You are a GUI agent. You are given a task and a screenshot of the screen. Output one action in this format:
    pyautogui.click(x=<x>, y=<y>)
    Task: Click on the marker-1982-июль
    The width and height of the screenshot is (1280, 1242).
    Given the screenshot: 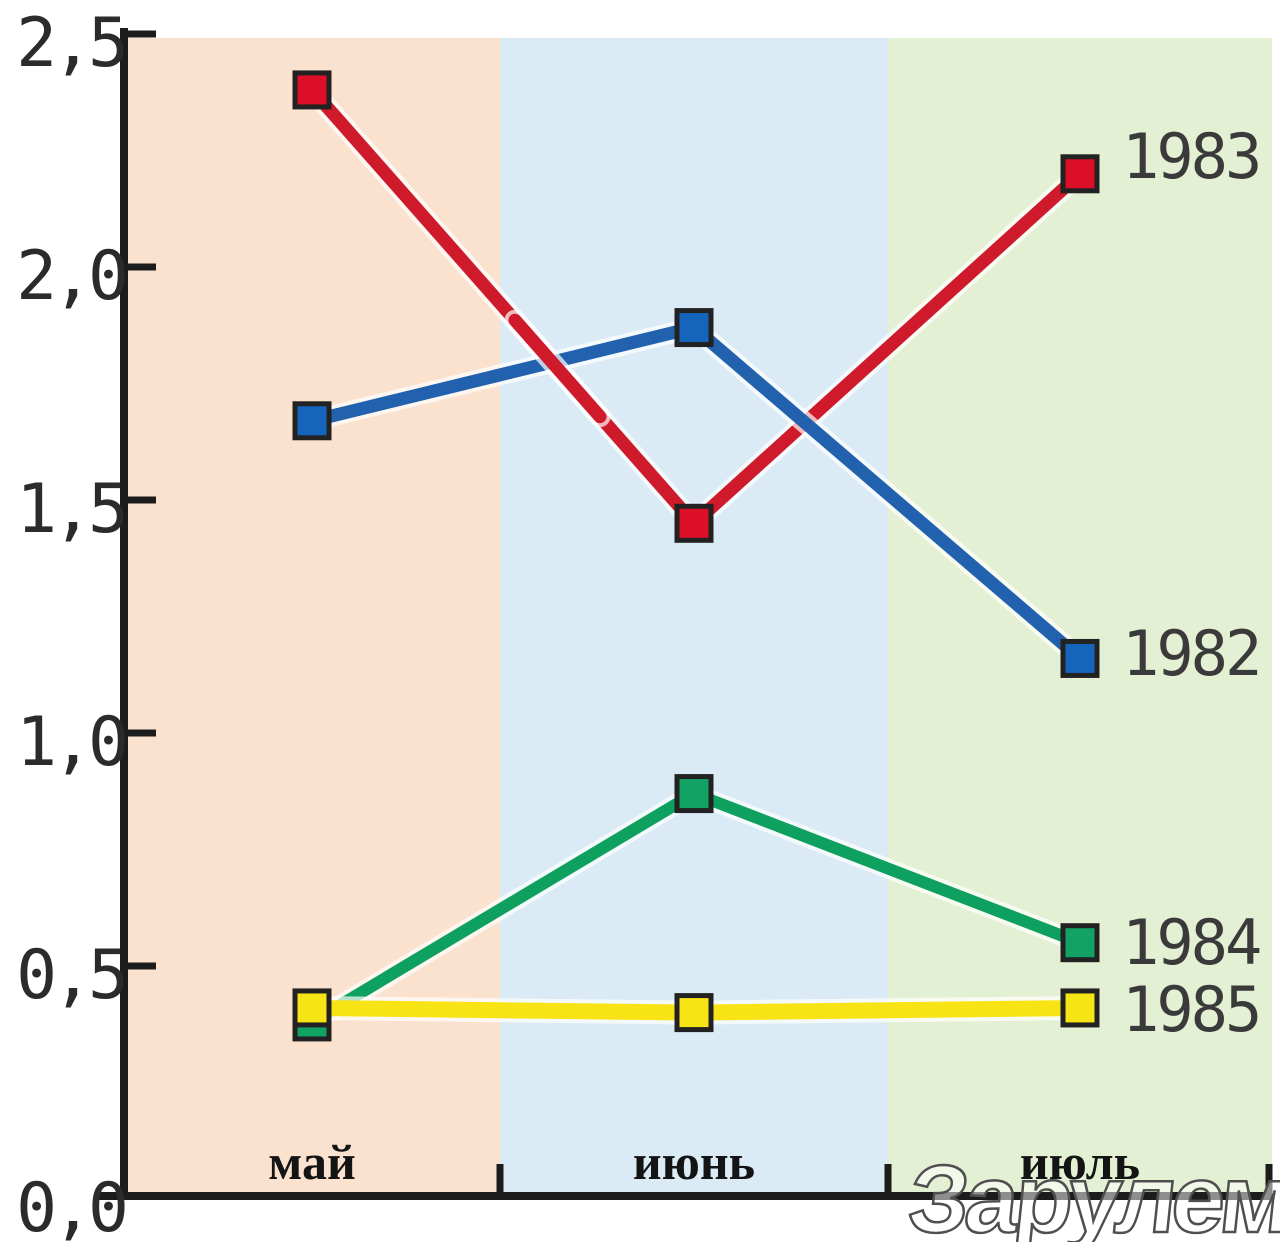 What is the action you would take?
    pyautogui.click(x=1080, y=658)
    